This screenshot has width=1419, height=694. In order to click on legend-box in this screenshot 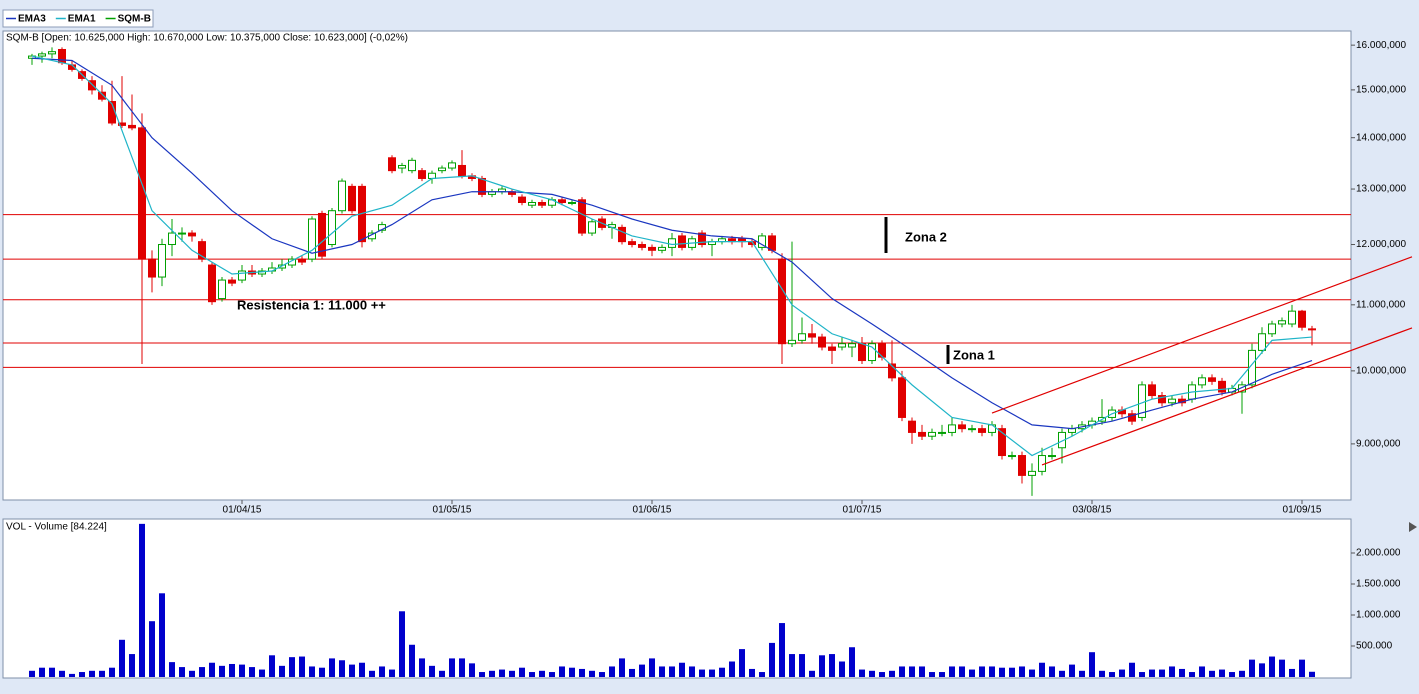, I will do `click(78, 18)`.